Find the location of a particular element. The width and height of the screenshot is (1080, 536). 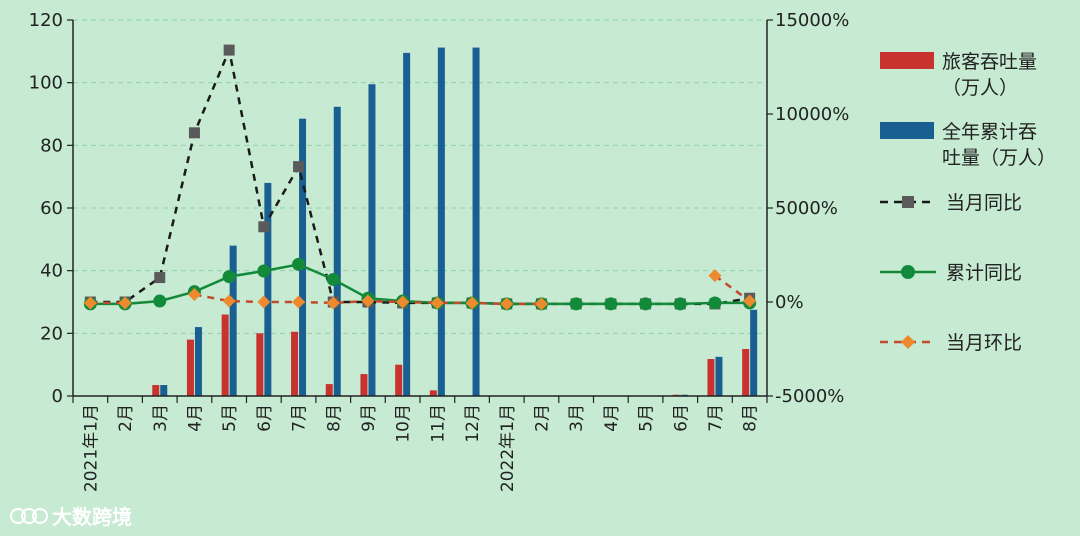

legend-label: 旅客吞吐量 is located at coordinates (989, 62).